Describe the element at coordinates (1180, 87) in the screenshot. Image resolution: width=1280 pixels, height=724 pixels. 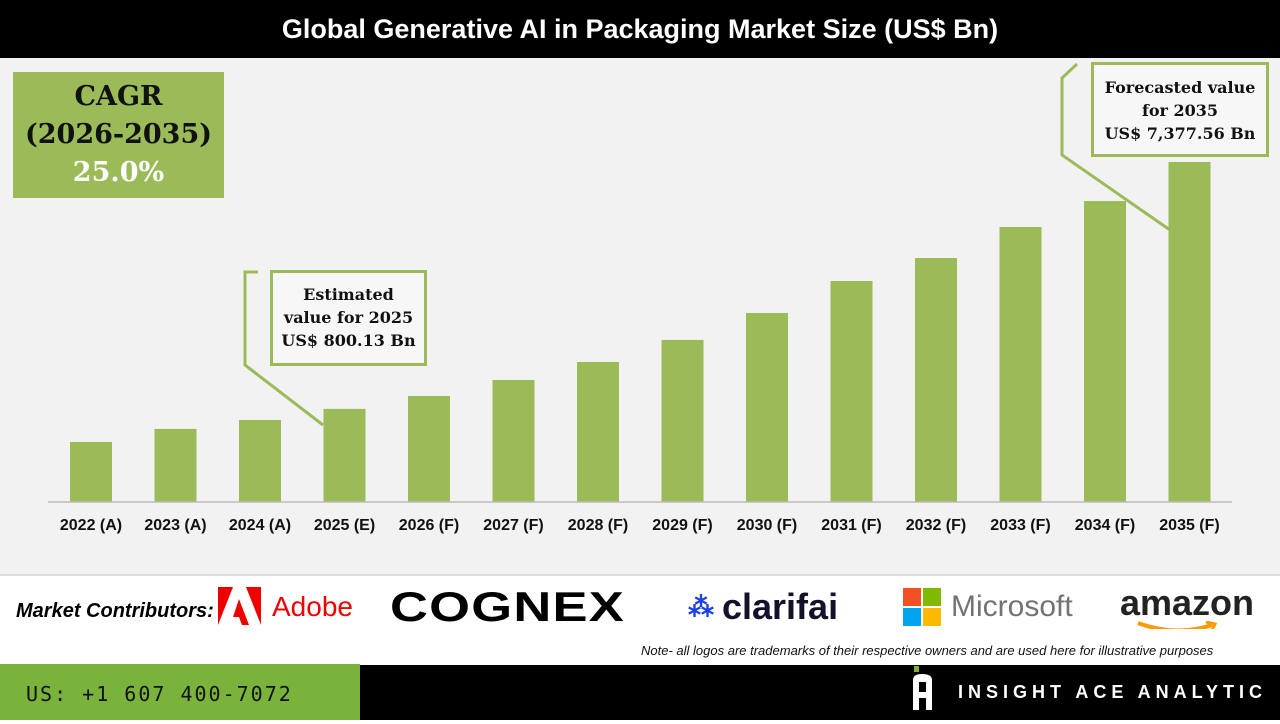
I see `callout-line: Forecasted value` at that location.